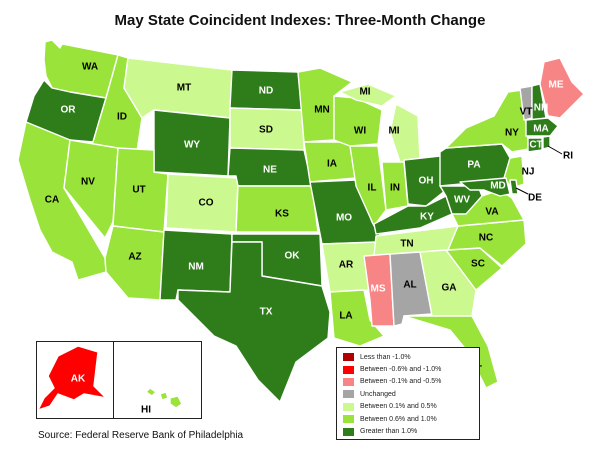 The height and width of the screenshot is (460, 600). What do you see at coordinates (491, 212) in the screenshot?
I see `label-va: VA` at bounding box center [491, 212].